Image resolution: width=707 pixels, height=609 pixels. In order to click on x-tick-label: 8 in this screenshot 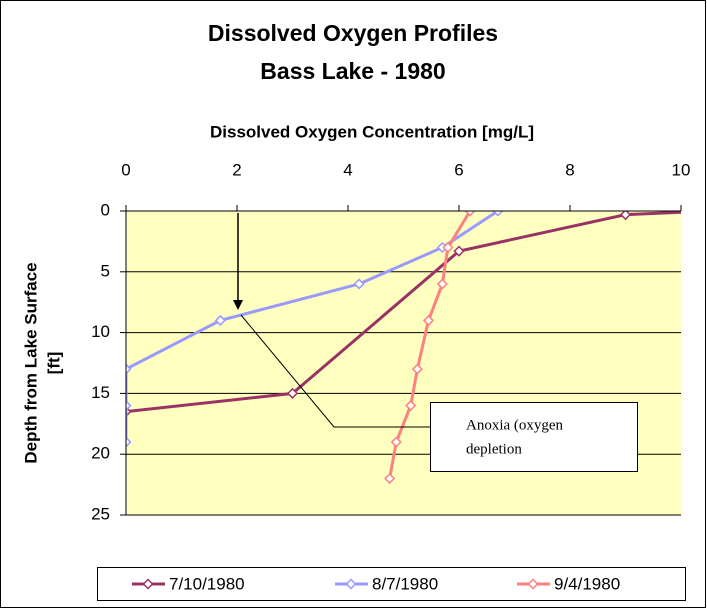, I will do `click(569, 169)`.